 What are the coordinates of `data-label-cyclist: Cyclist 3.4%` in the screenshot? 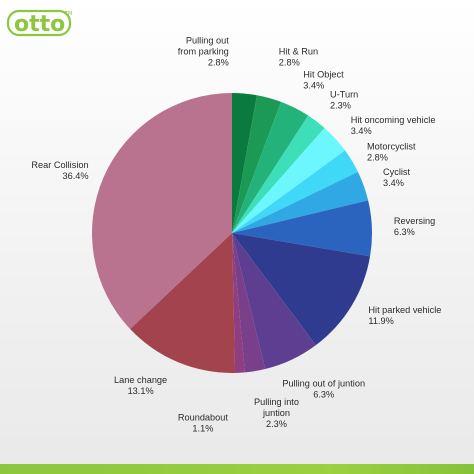 It's located at (396, 177).